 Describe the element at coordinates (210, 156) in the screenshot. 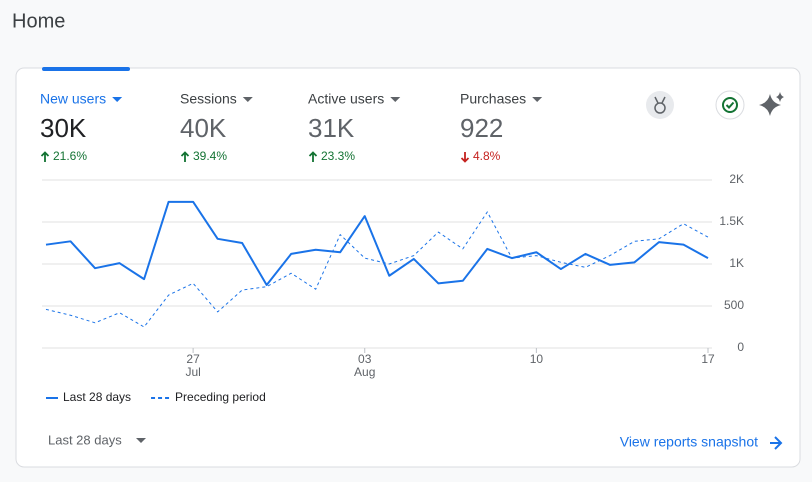

I see `metric-change: 39.4%` at that location.